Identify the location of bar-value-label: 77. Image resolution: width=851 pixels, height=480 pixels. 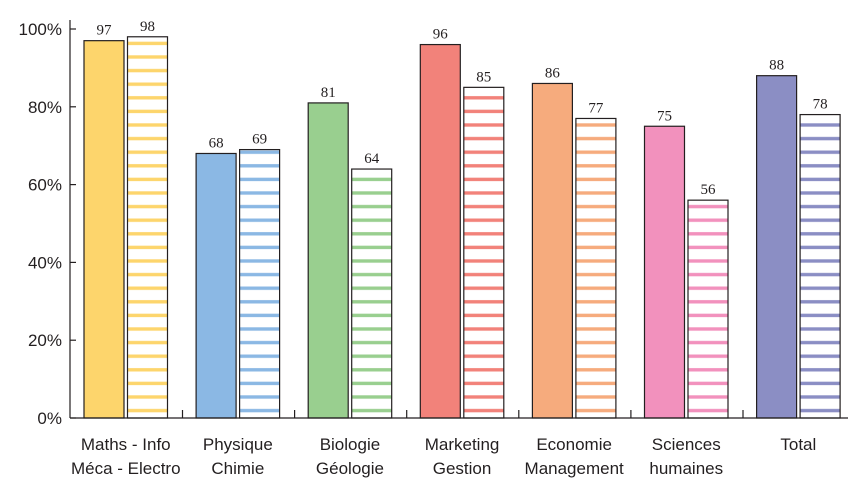
(596, 108).